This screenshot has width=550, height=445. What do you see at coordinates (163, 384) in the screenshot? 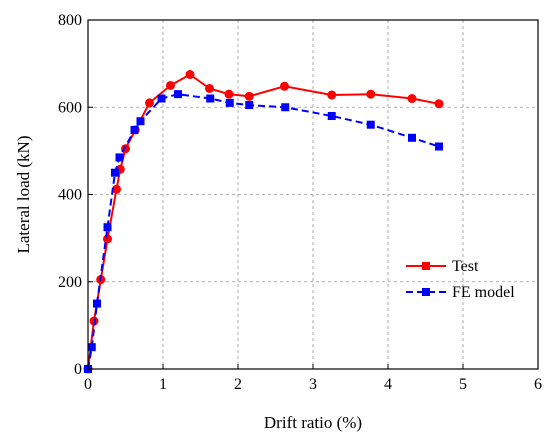
I see `x-tick-label: 1` at bounding box center [163, 384].